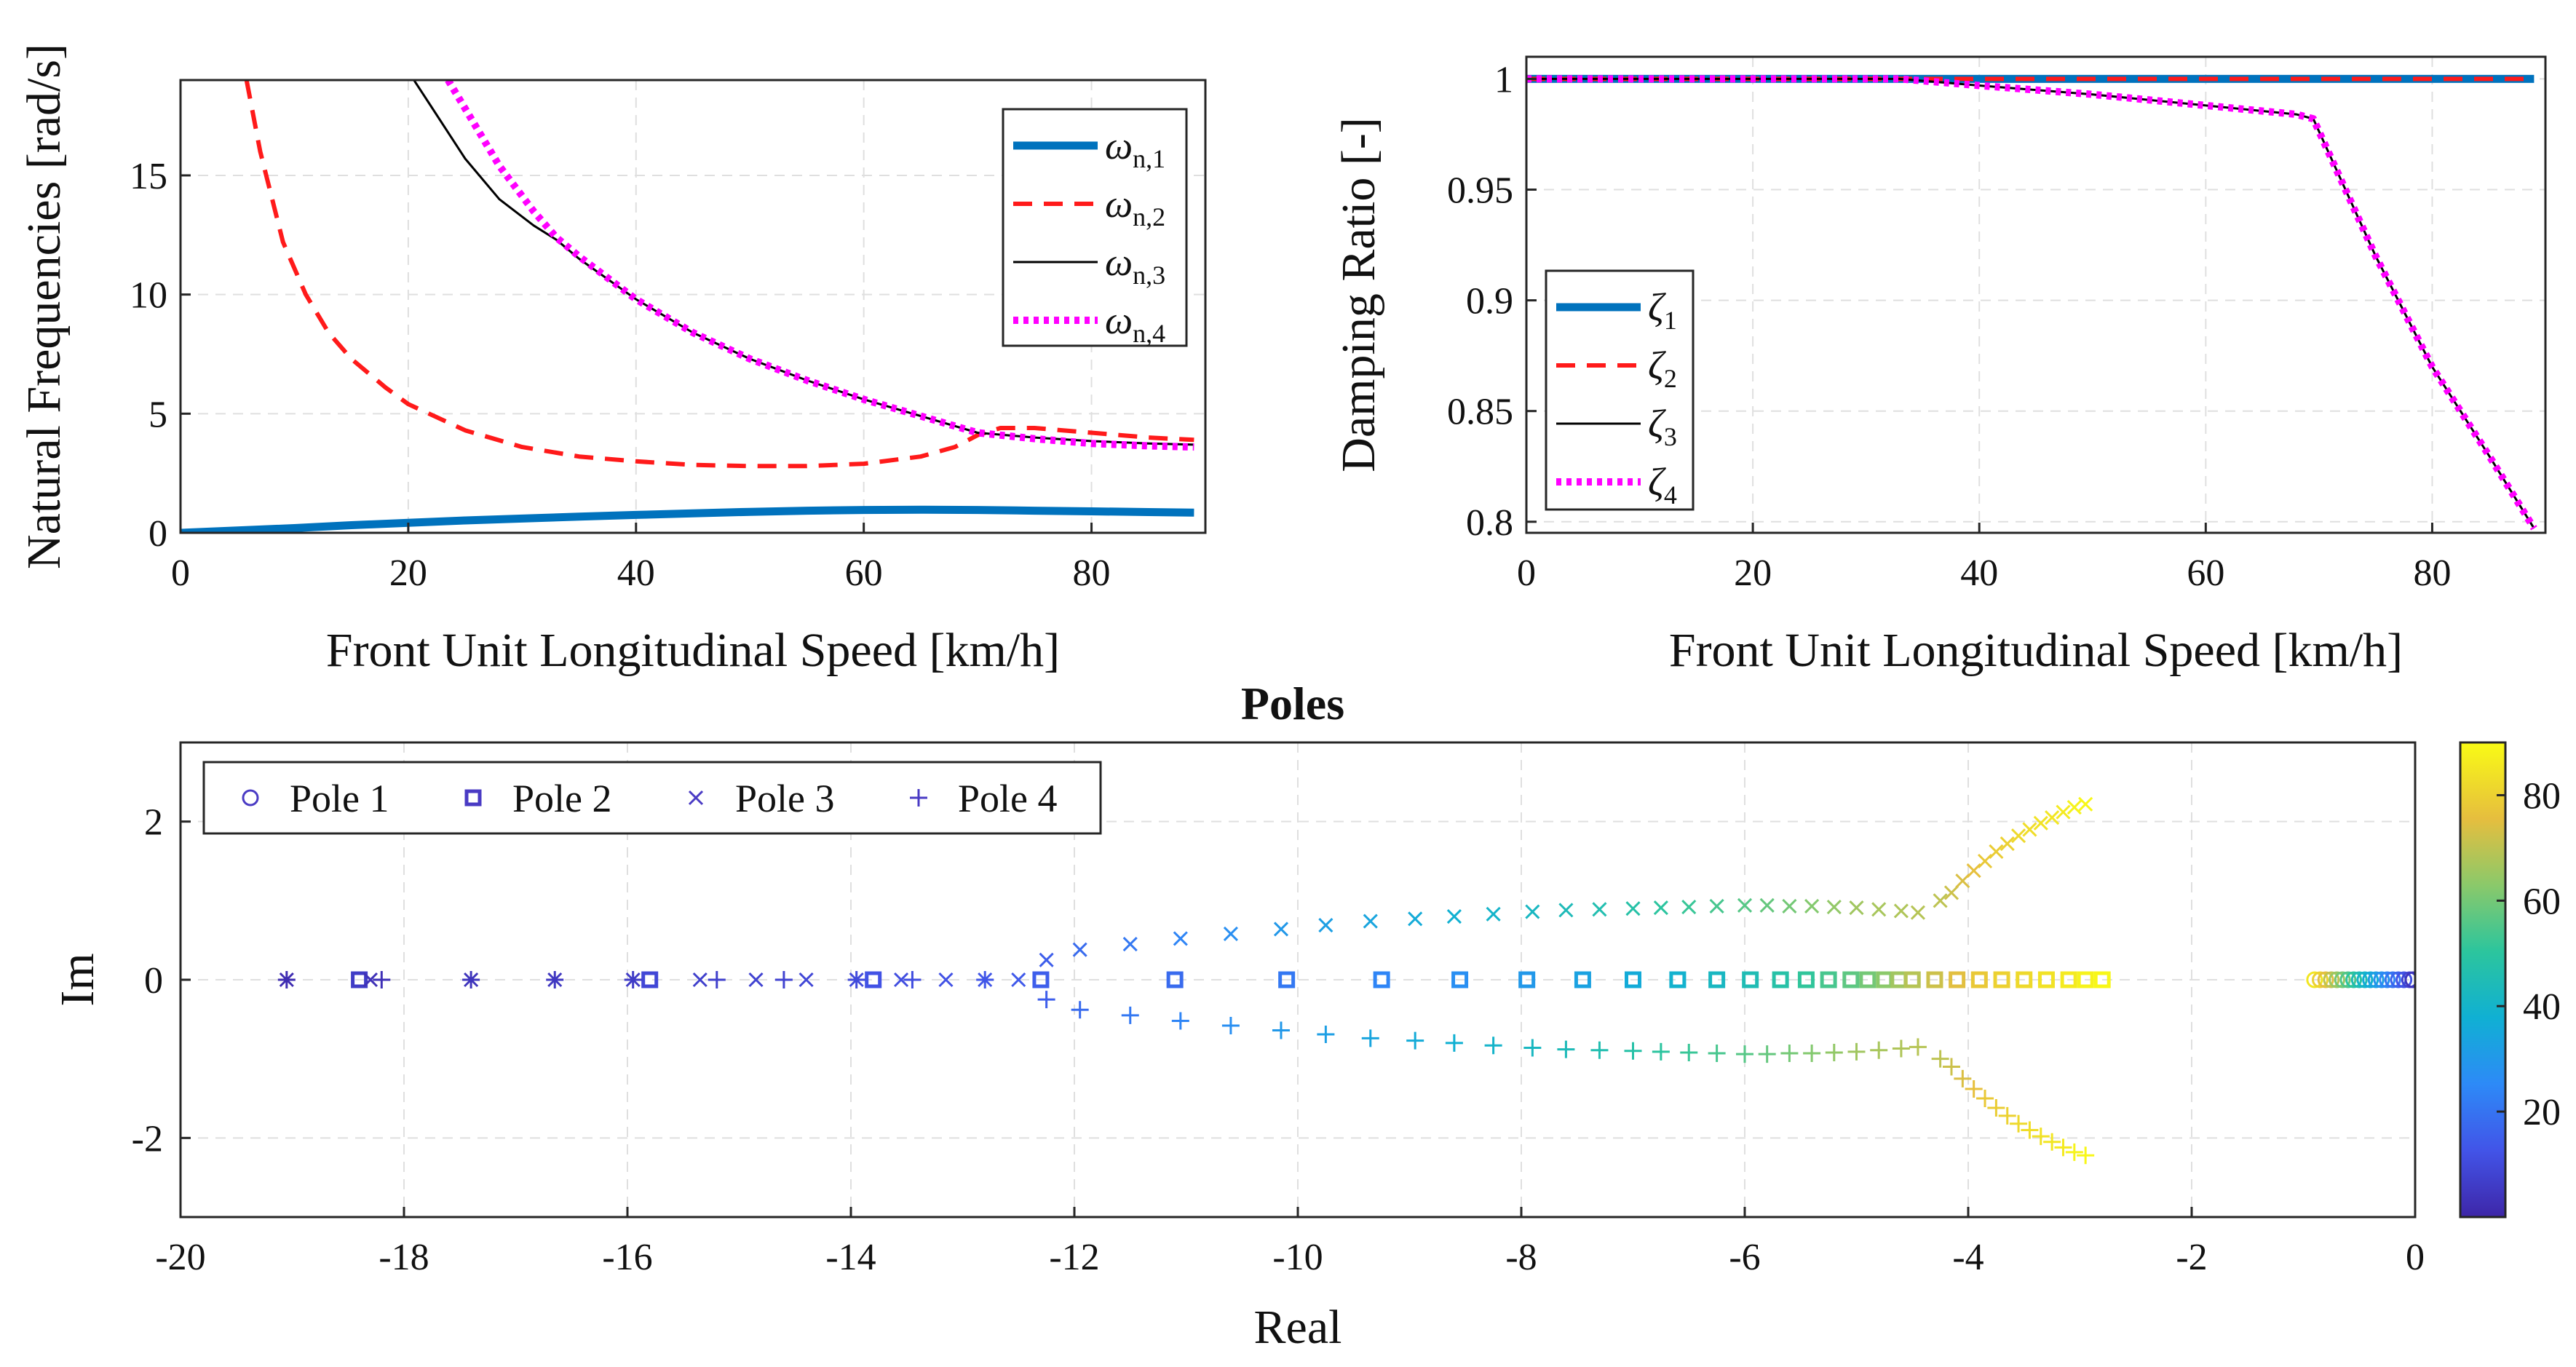 The image size is (2576, 1367). Describe the element at coordinates (2036, 650) in the screenshot. I see `damping-ratio-x-label: Front Unit Longitudinal Speed [km/h]` at that location.